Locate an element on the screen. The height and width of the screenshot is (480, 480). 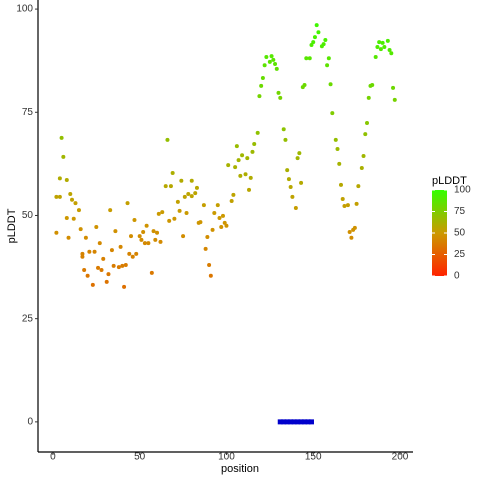
y-tick-label: 50 is located at coordinates (28, 215).